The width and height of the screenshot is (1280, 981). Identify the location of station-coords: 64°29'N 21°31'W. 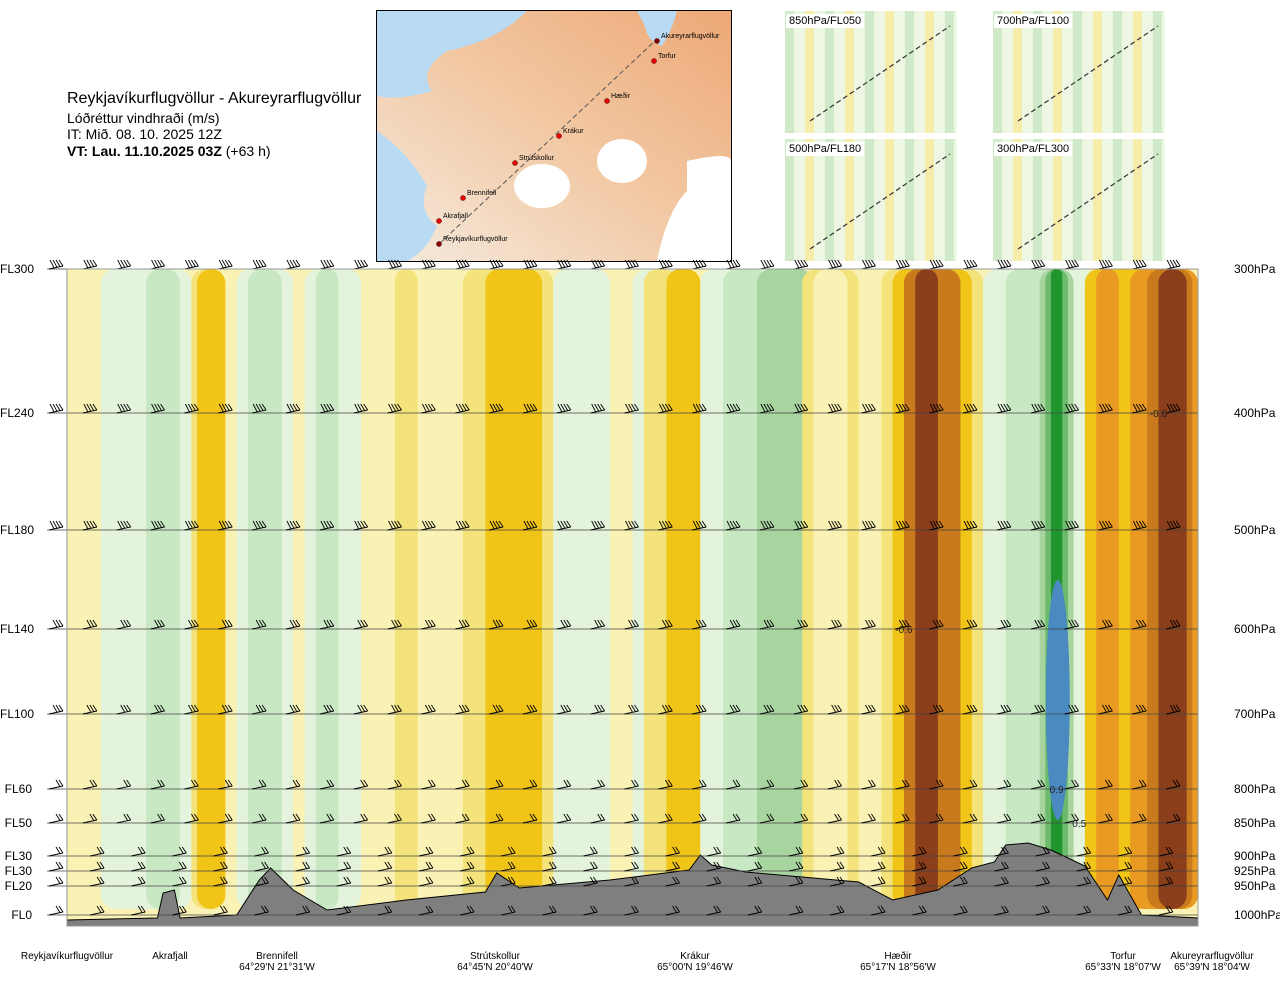
(277, 967).